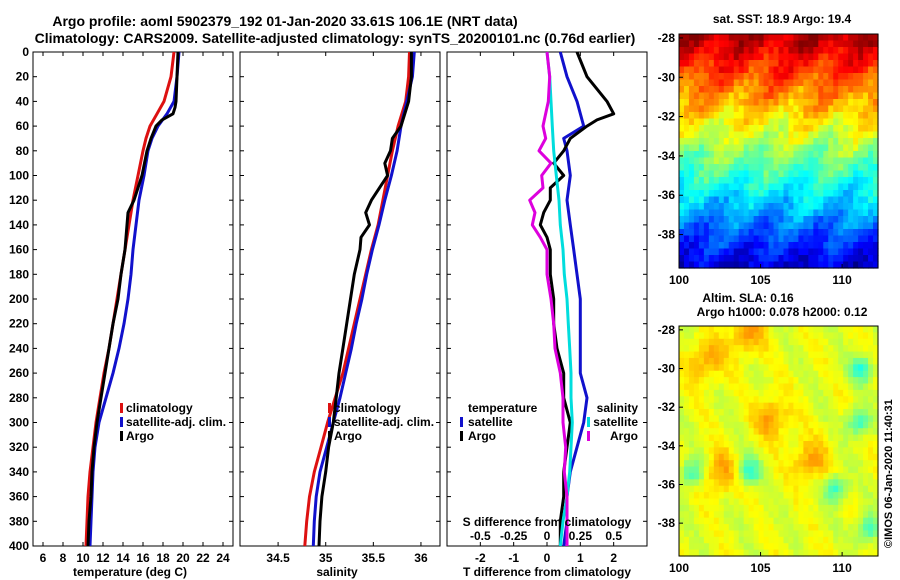  What do you see at coordinates (123, 558) in the screenshot?
I see `x-tick-label: 14` at bounding box center [123, 558].